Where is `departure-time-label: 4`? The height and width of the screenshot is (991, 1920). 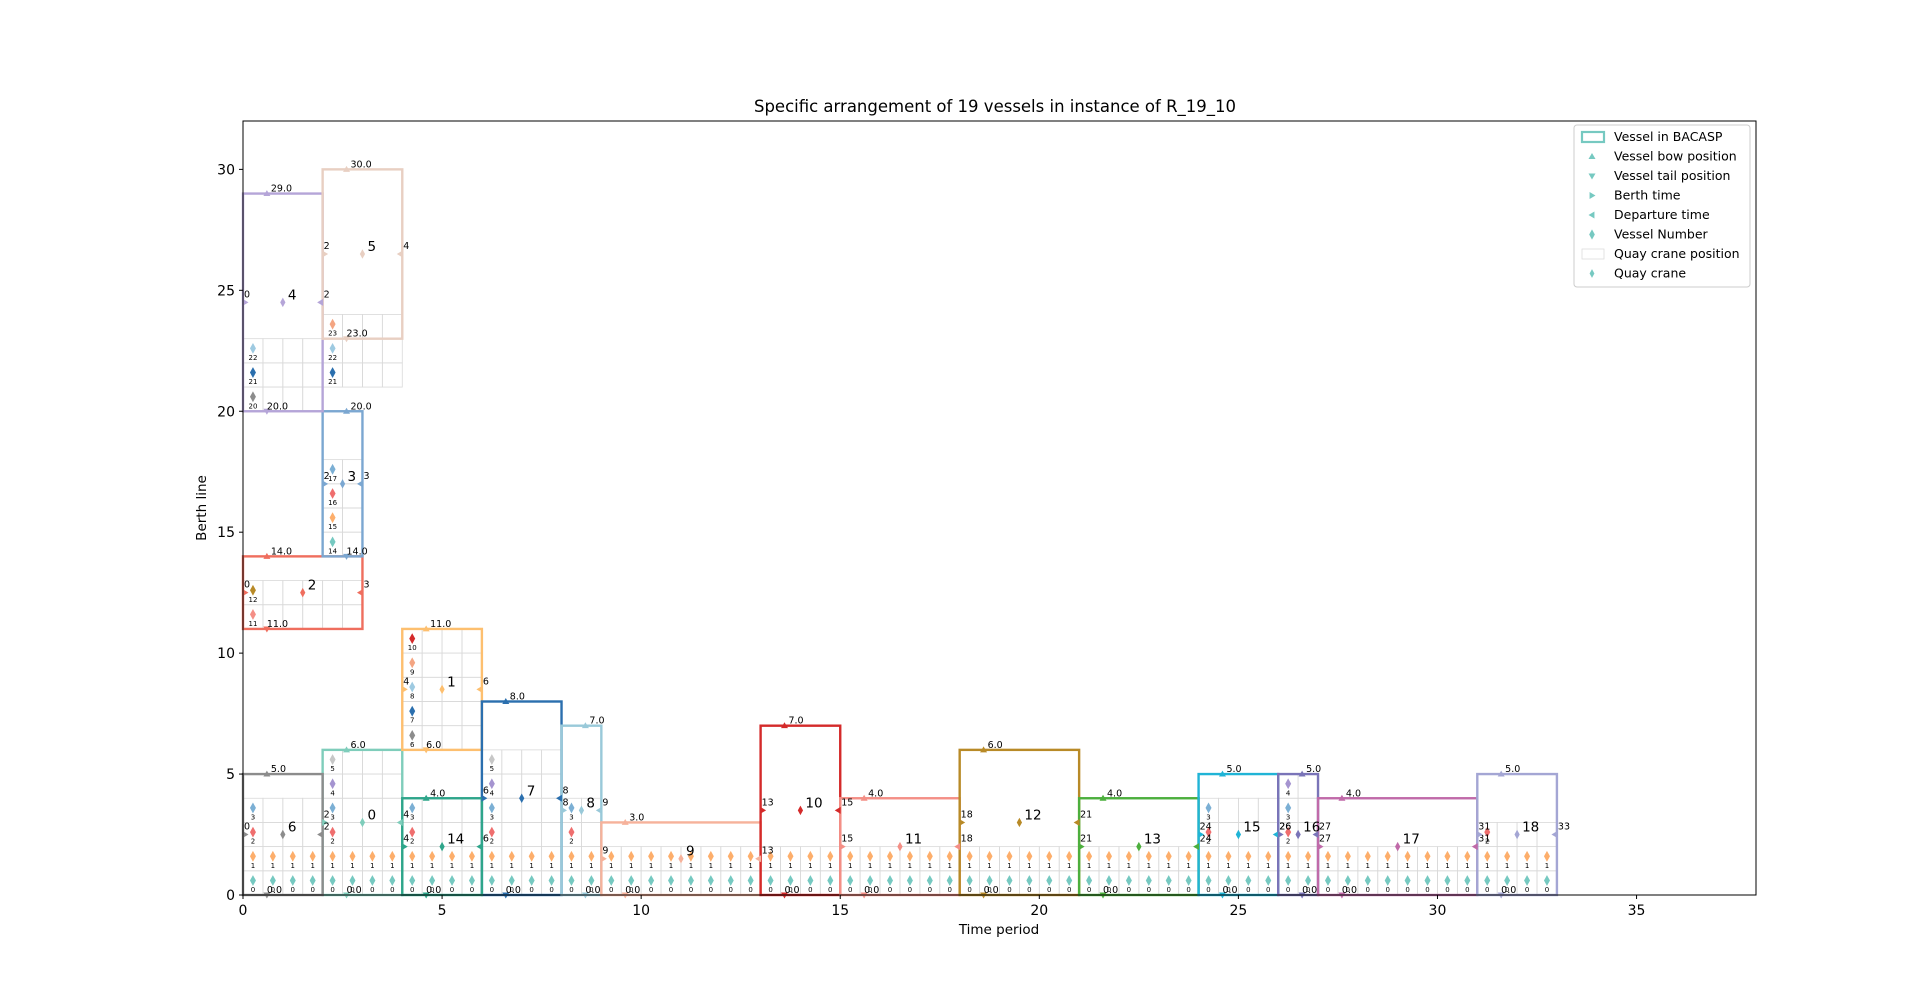
departure-time-label: 4 is located at coordinates (406, 246).